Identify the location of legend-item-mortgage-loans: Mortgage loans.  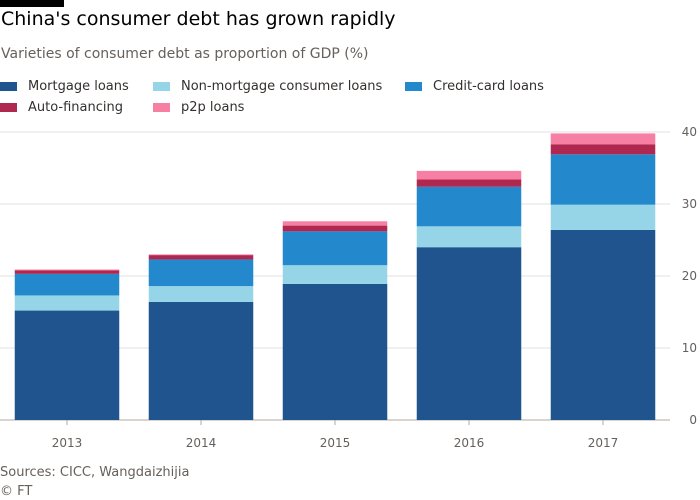
(64, 86).